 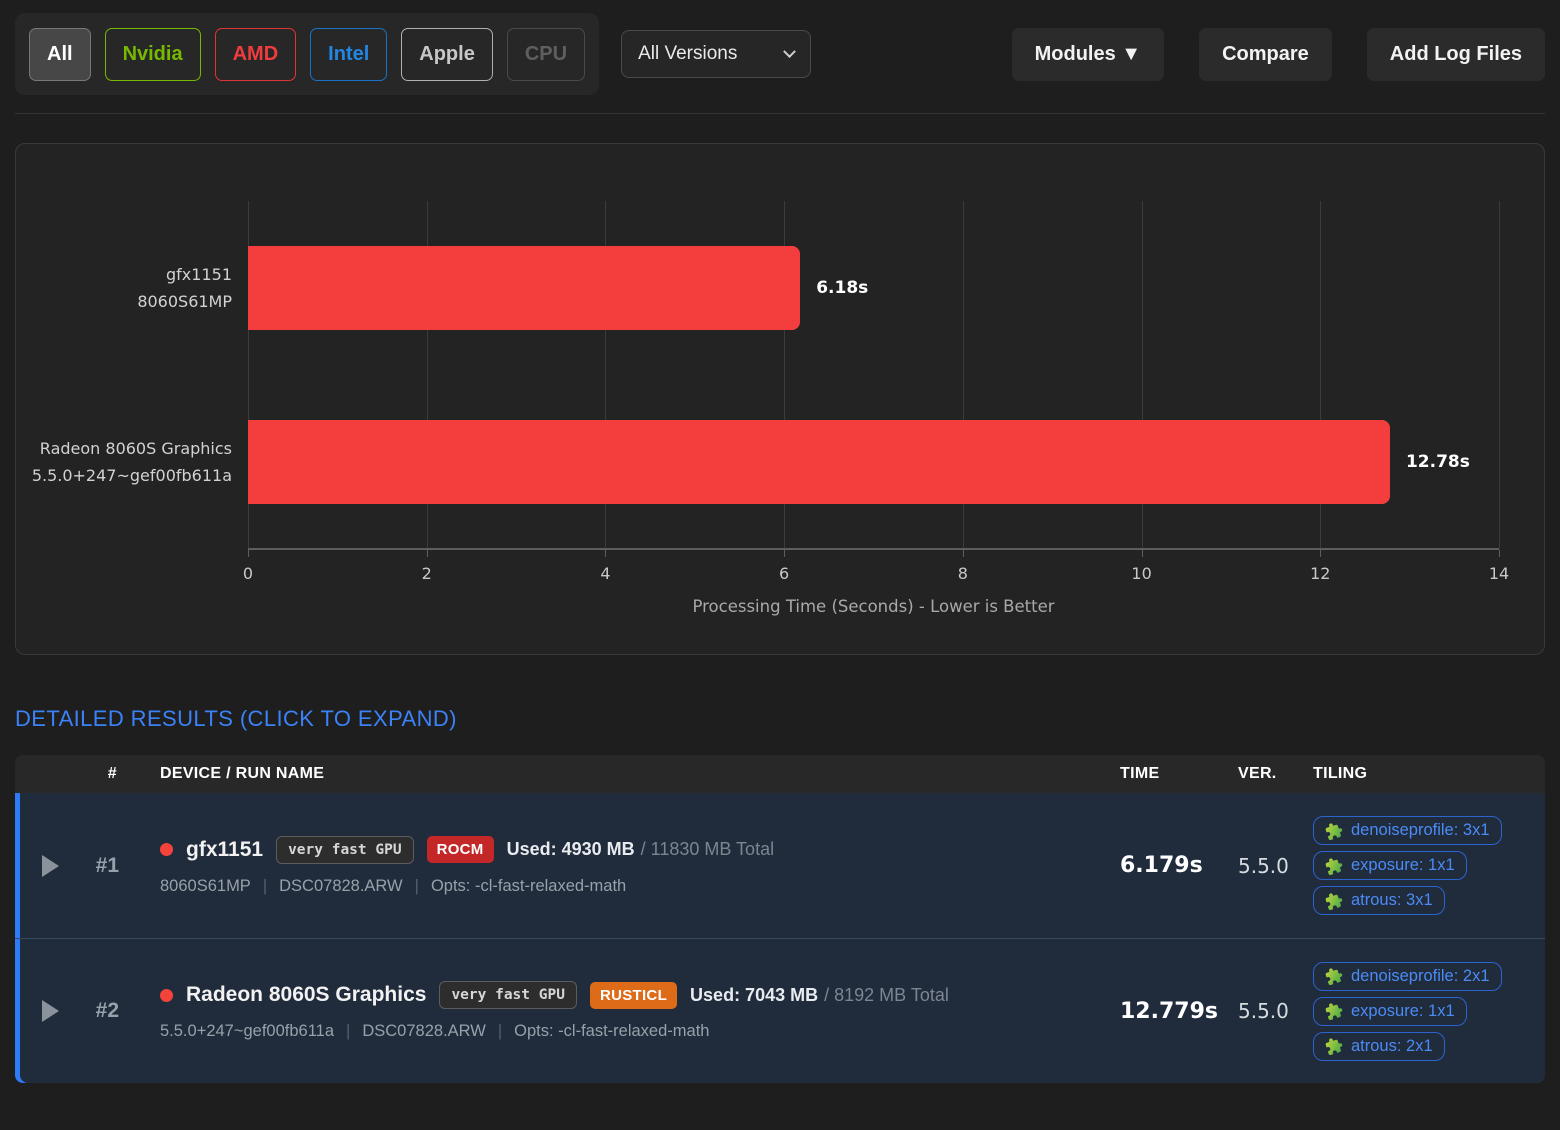 I want to click on api-badge: ROCM, so click(x=460, y=849).